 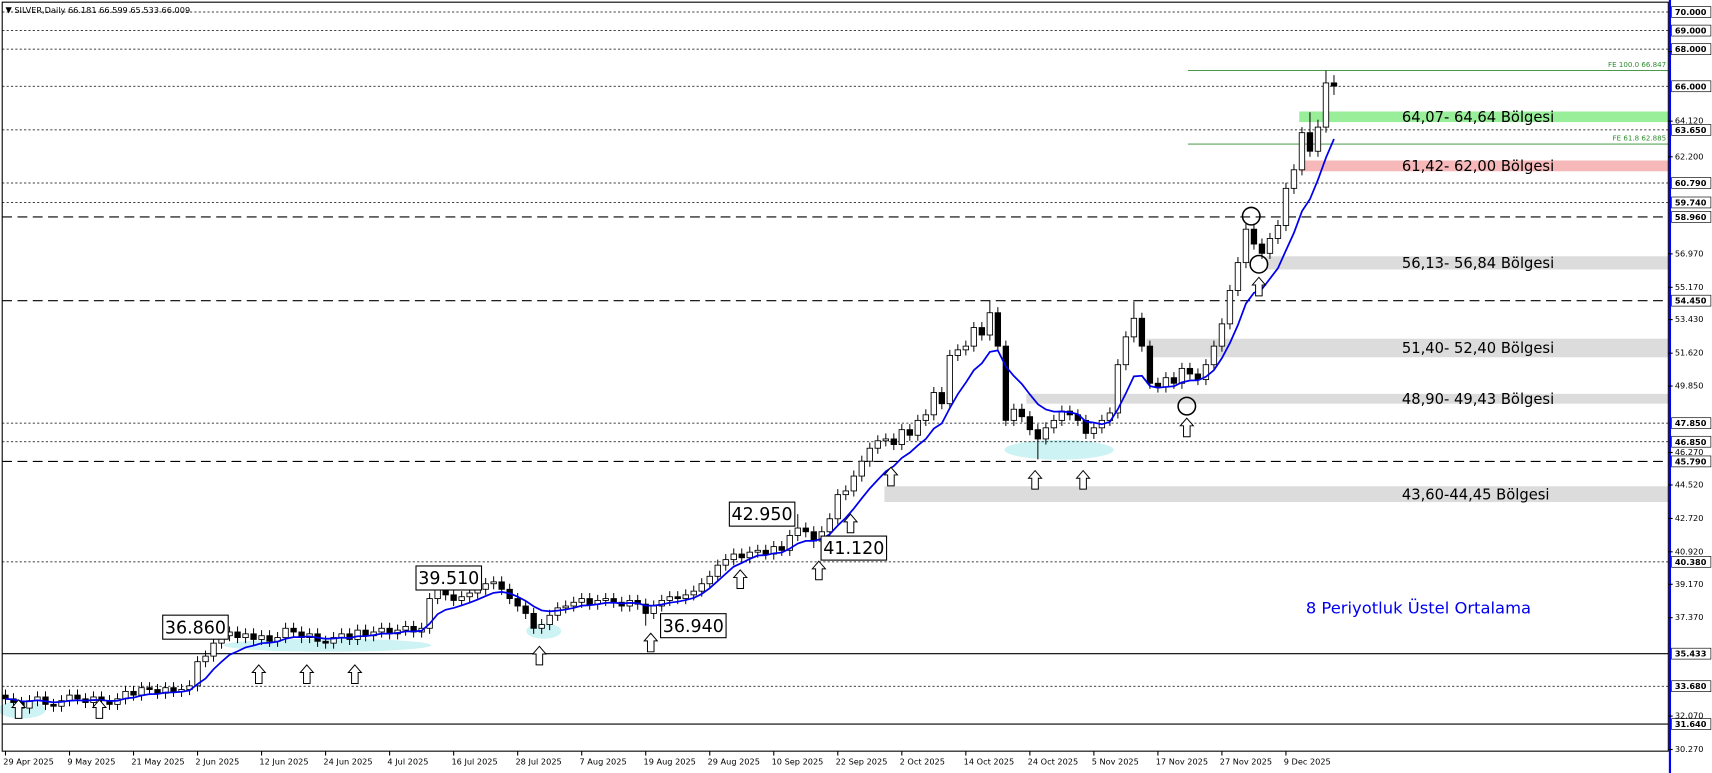 What do you see at coordinates (989, 762) in the screenshot?
I see `x-tick-label: 14 Oct 2025` at bounding box center [989, 762].